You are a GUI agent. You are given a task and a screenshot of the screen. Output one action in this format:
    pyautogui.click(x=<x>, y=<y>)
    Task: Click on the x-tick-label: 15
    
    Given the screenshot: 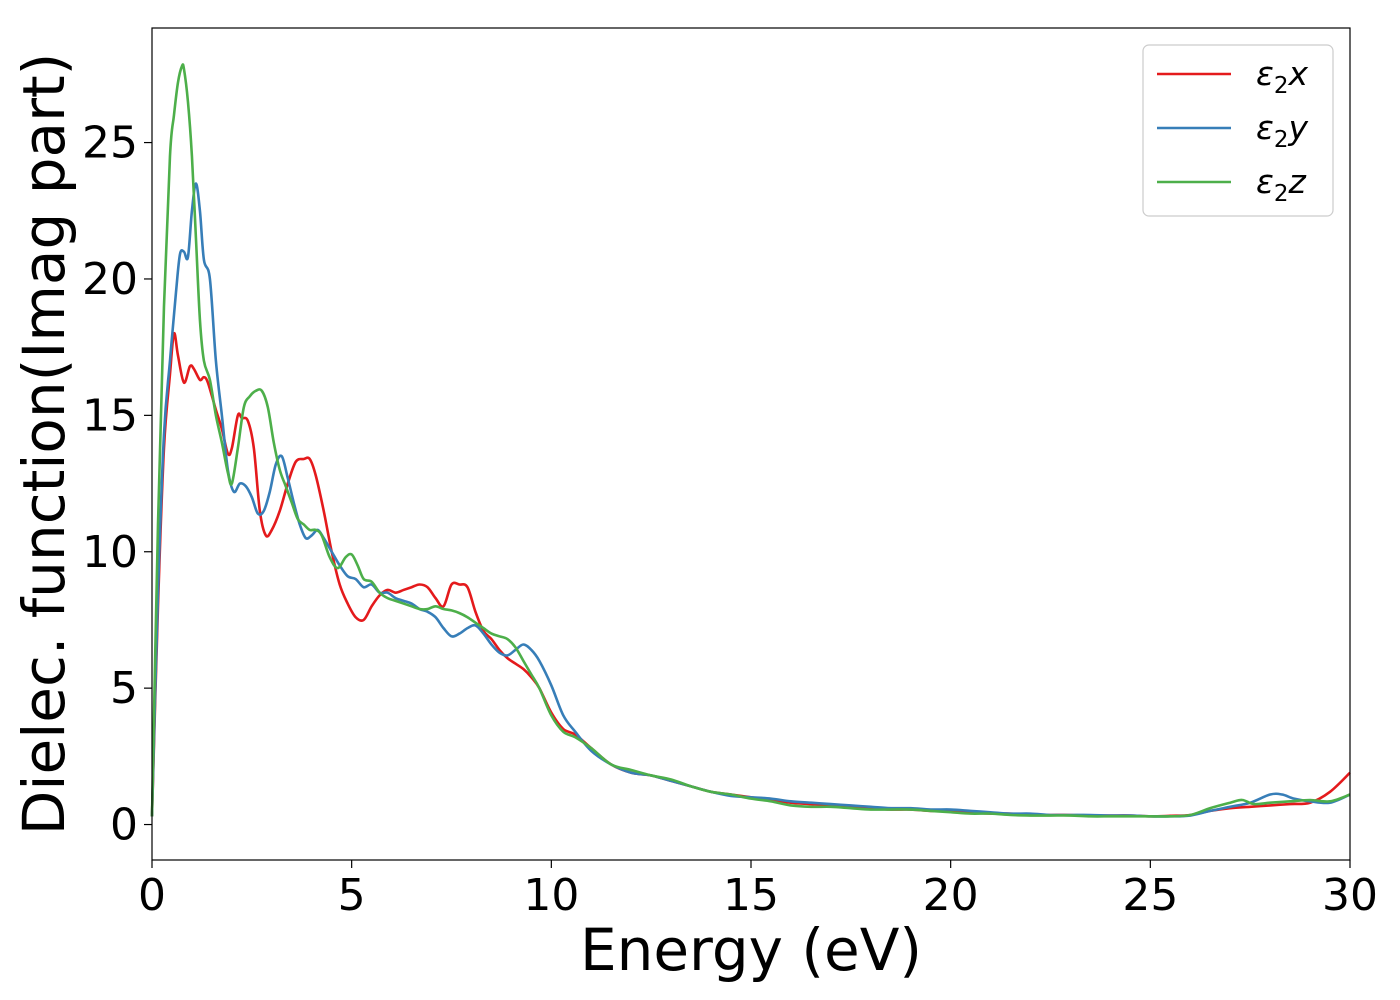 What is the action you would take?
    pyautogui.click(x=751, y=895)
    